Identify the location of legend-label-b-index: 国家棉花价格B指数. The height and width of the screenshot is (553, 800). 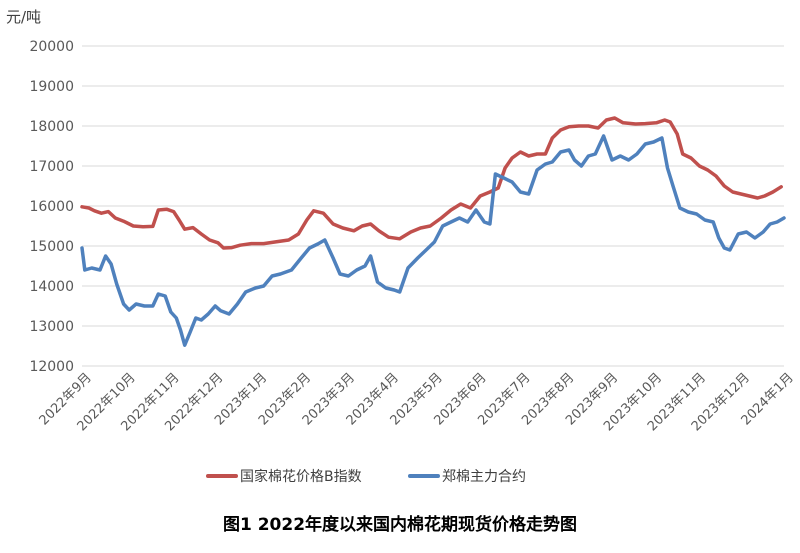
(301, 476).